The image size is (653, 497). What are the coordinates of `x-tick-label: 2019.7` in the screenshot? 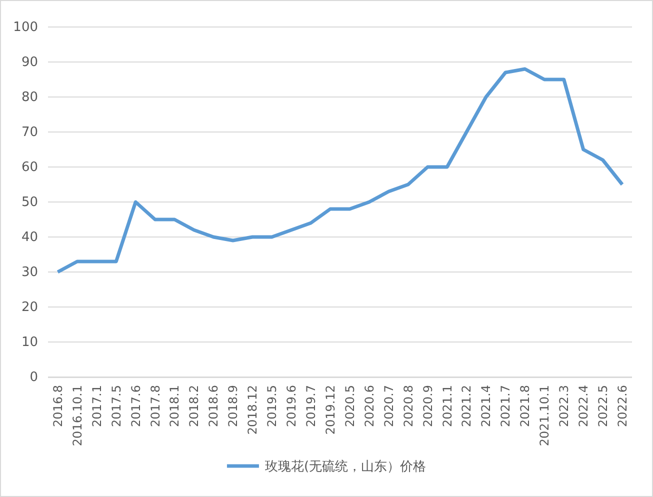 It's located at (311, 406).